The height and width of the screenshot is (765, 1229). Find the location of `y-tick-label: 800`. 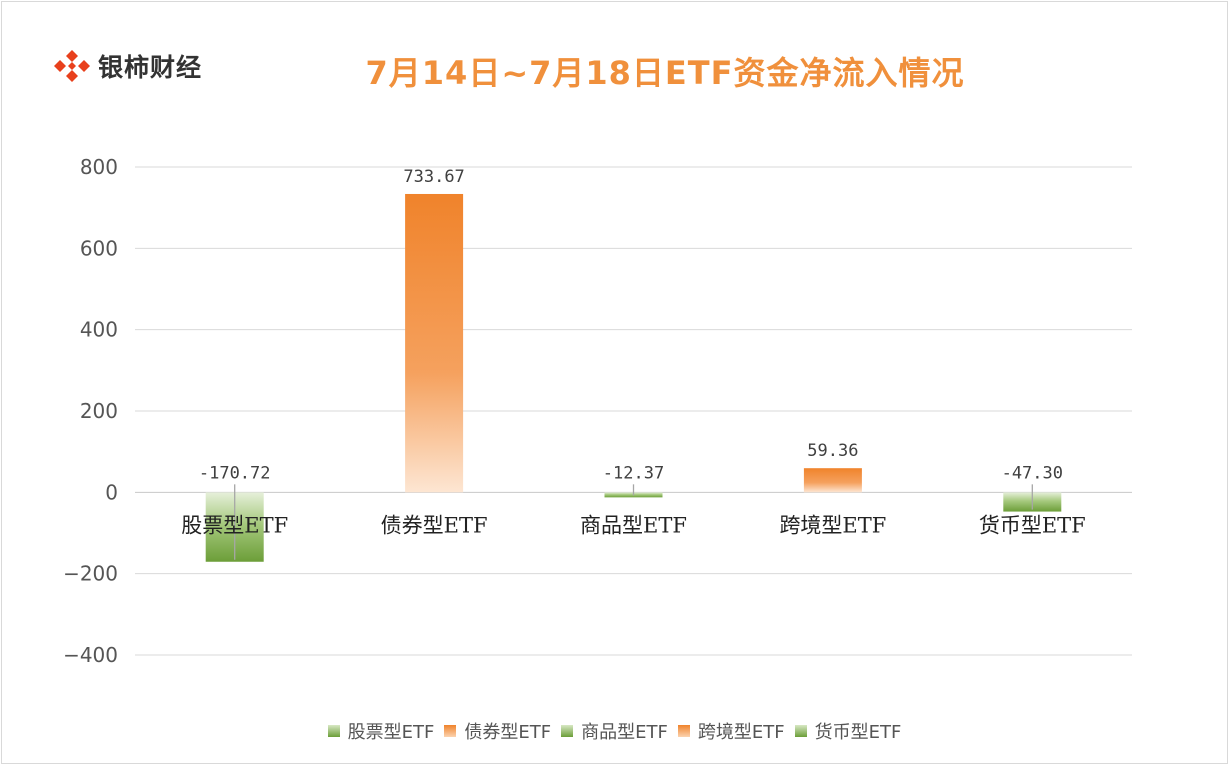

y-tick-label: 800 is located at coordinates (99, 167).